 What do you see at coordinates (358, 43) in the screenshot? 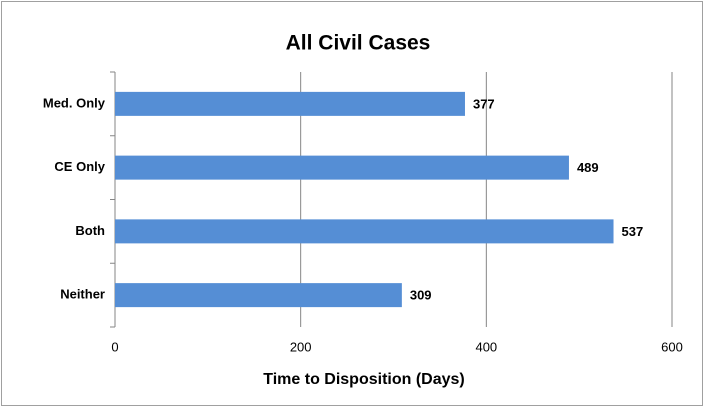
I see `chart-title: All Civil Cases` at bounding box center [358, 43].